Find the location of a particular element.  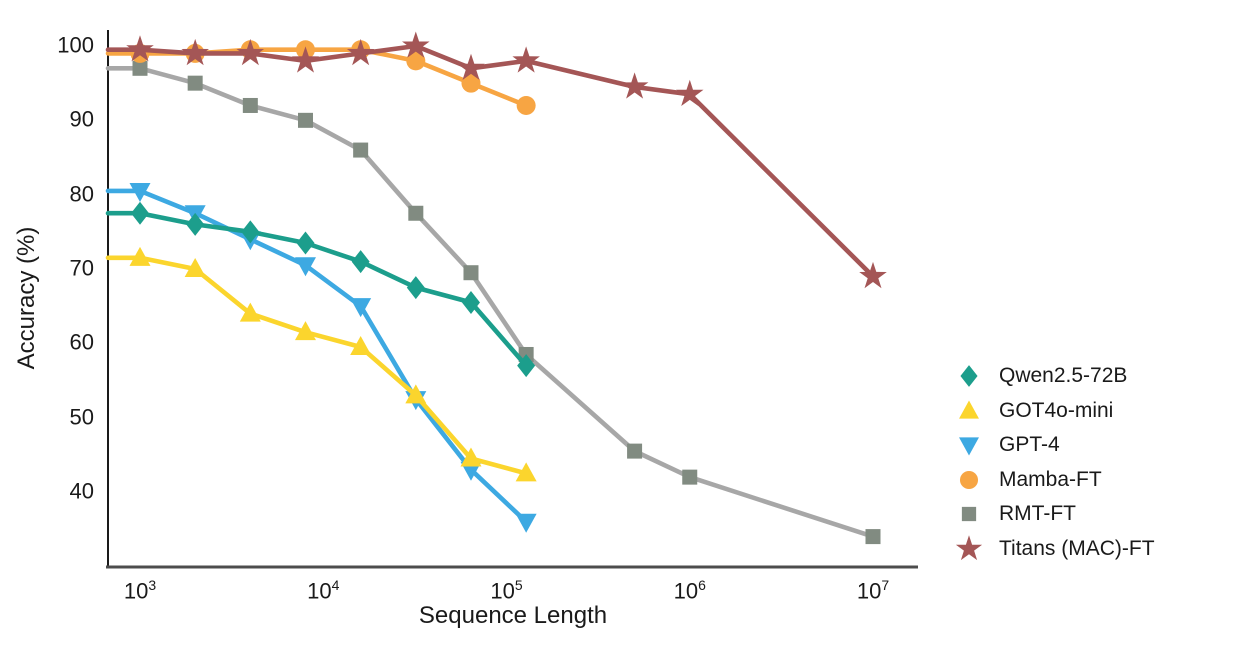

diamond-icon is located at coordinates (969, 376).